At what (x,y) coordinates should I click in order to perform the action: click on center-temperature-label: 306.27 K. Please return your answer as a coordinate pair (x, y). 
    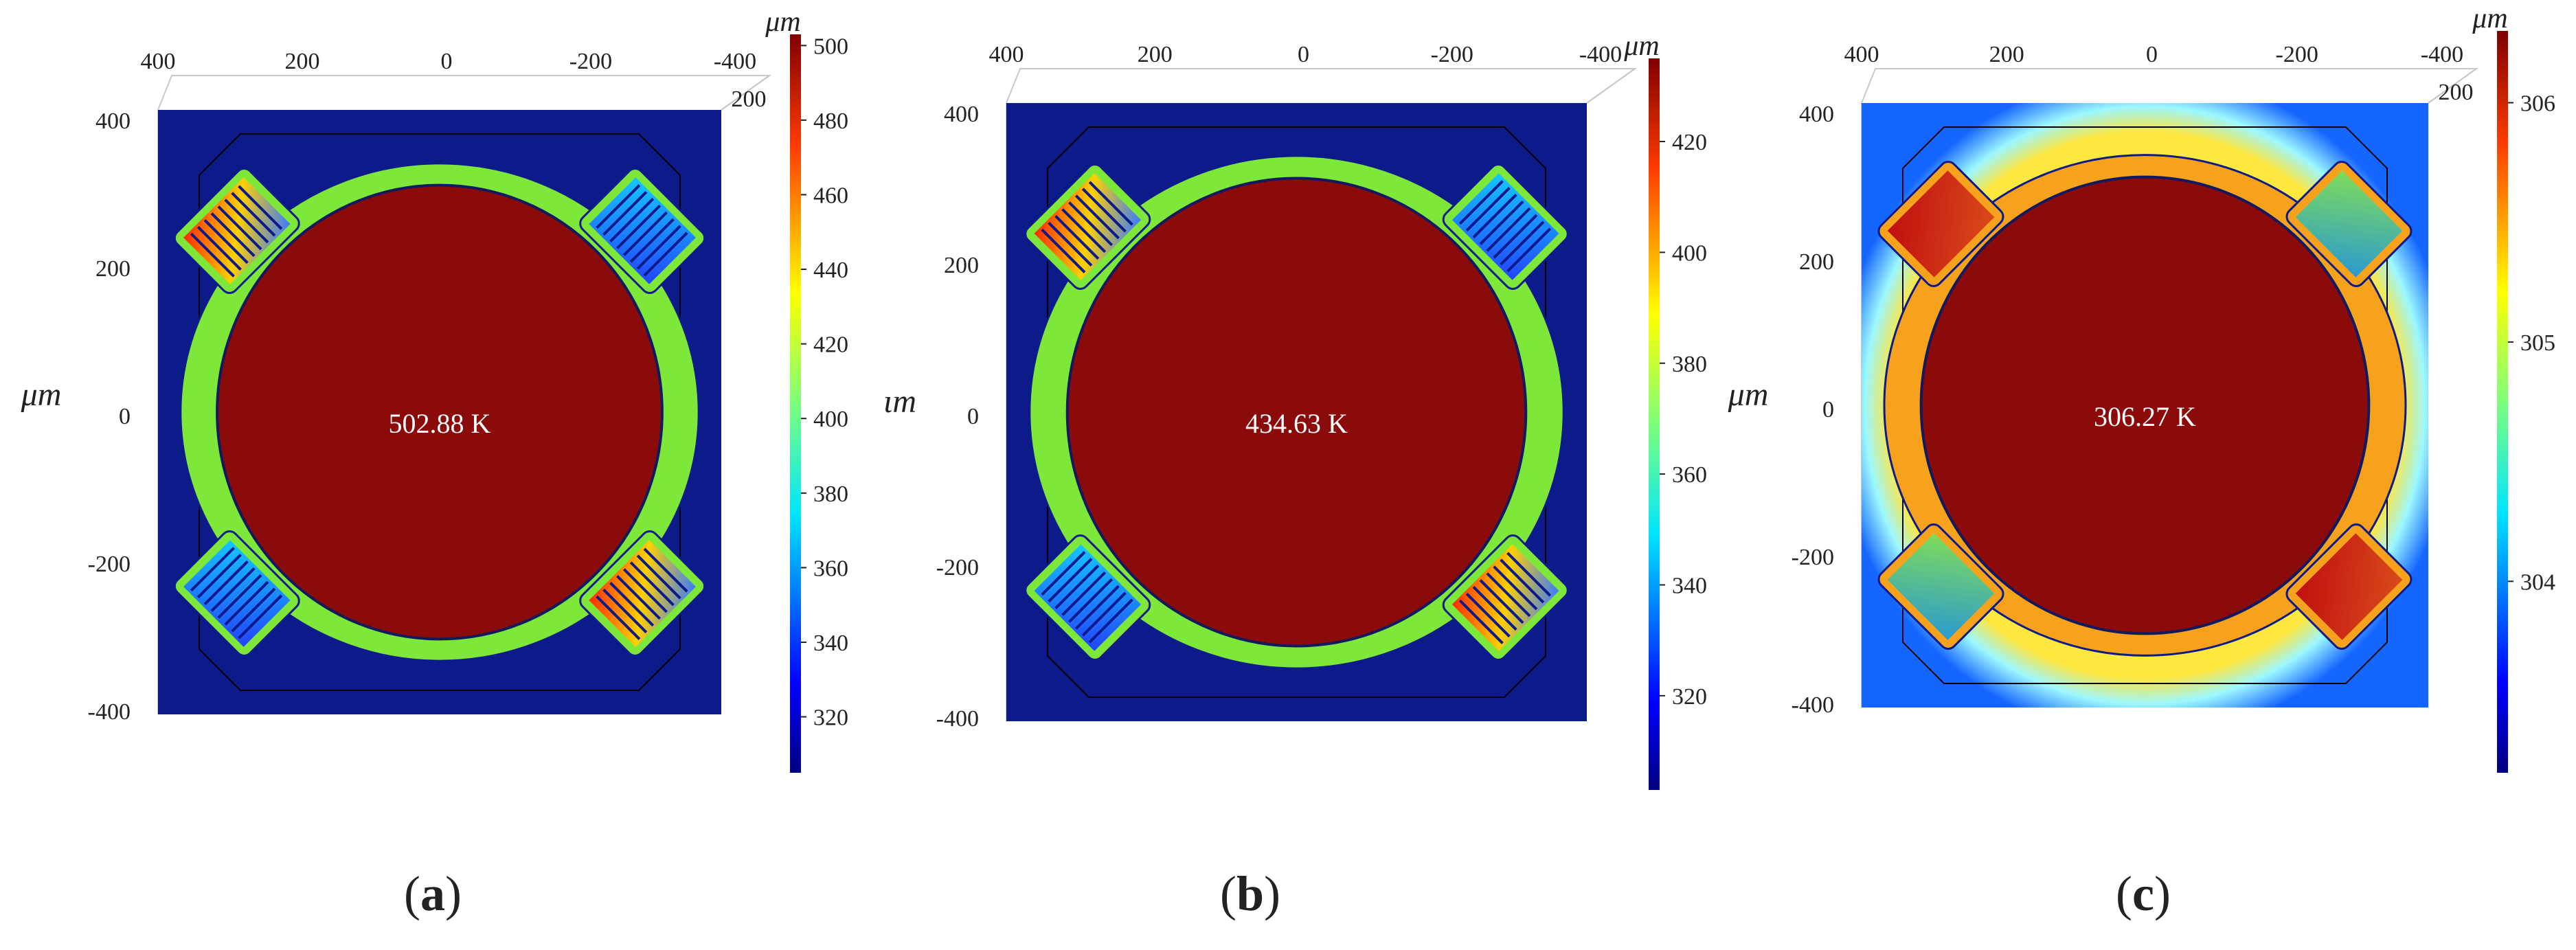
    Looking at the image, I should click on (2145, 416).